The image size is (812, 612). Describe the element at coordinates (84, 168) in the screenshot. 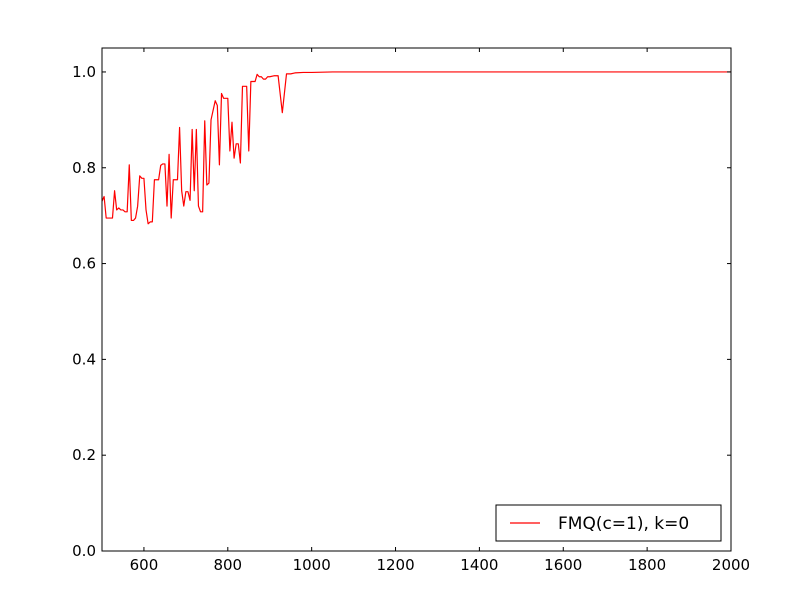

I see `y-tick-label: 0.8` at that location.